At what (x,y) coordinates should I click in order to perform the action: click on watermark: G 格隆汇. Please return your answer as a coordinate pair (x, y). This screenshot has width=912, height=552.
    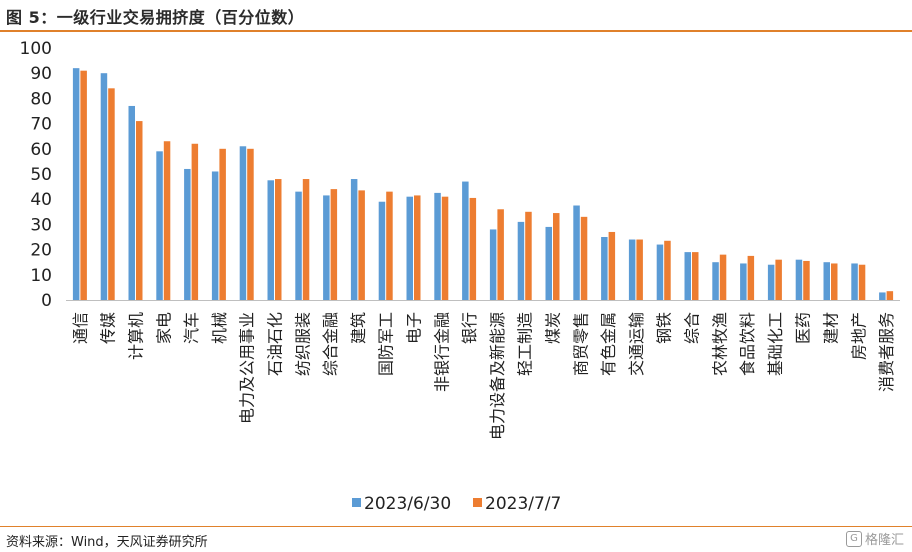
    Looking at the image, I should click on (874, 538).